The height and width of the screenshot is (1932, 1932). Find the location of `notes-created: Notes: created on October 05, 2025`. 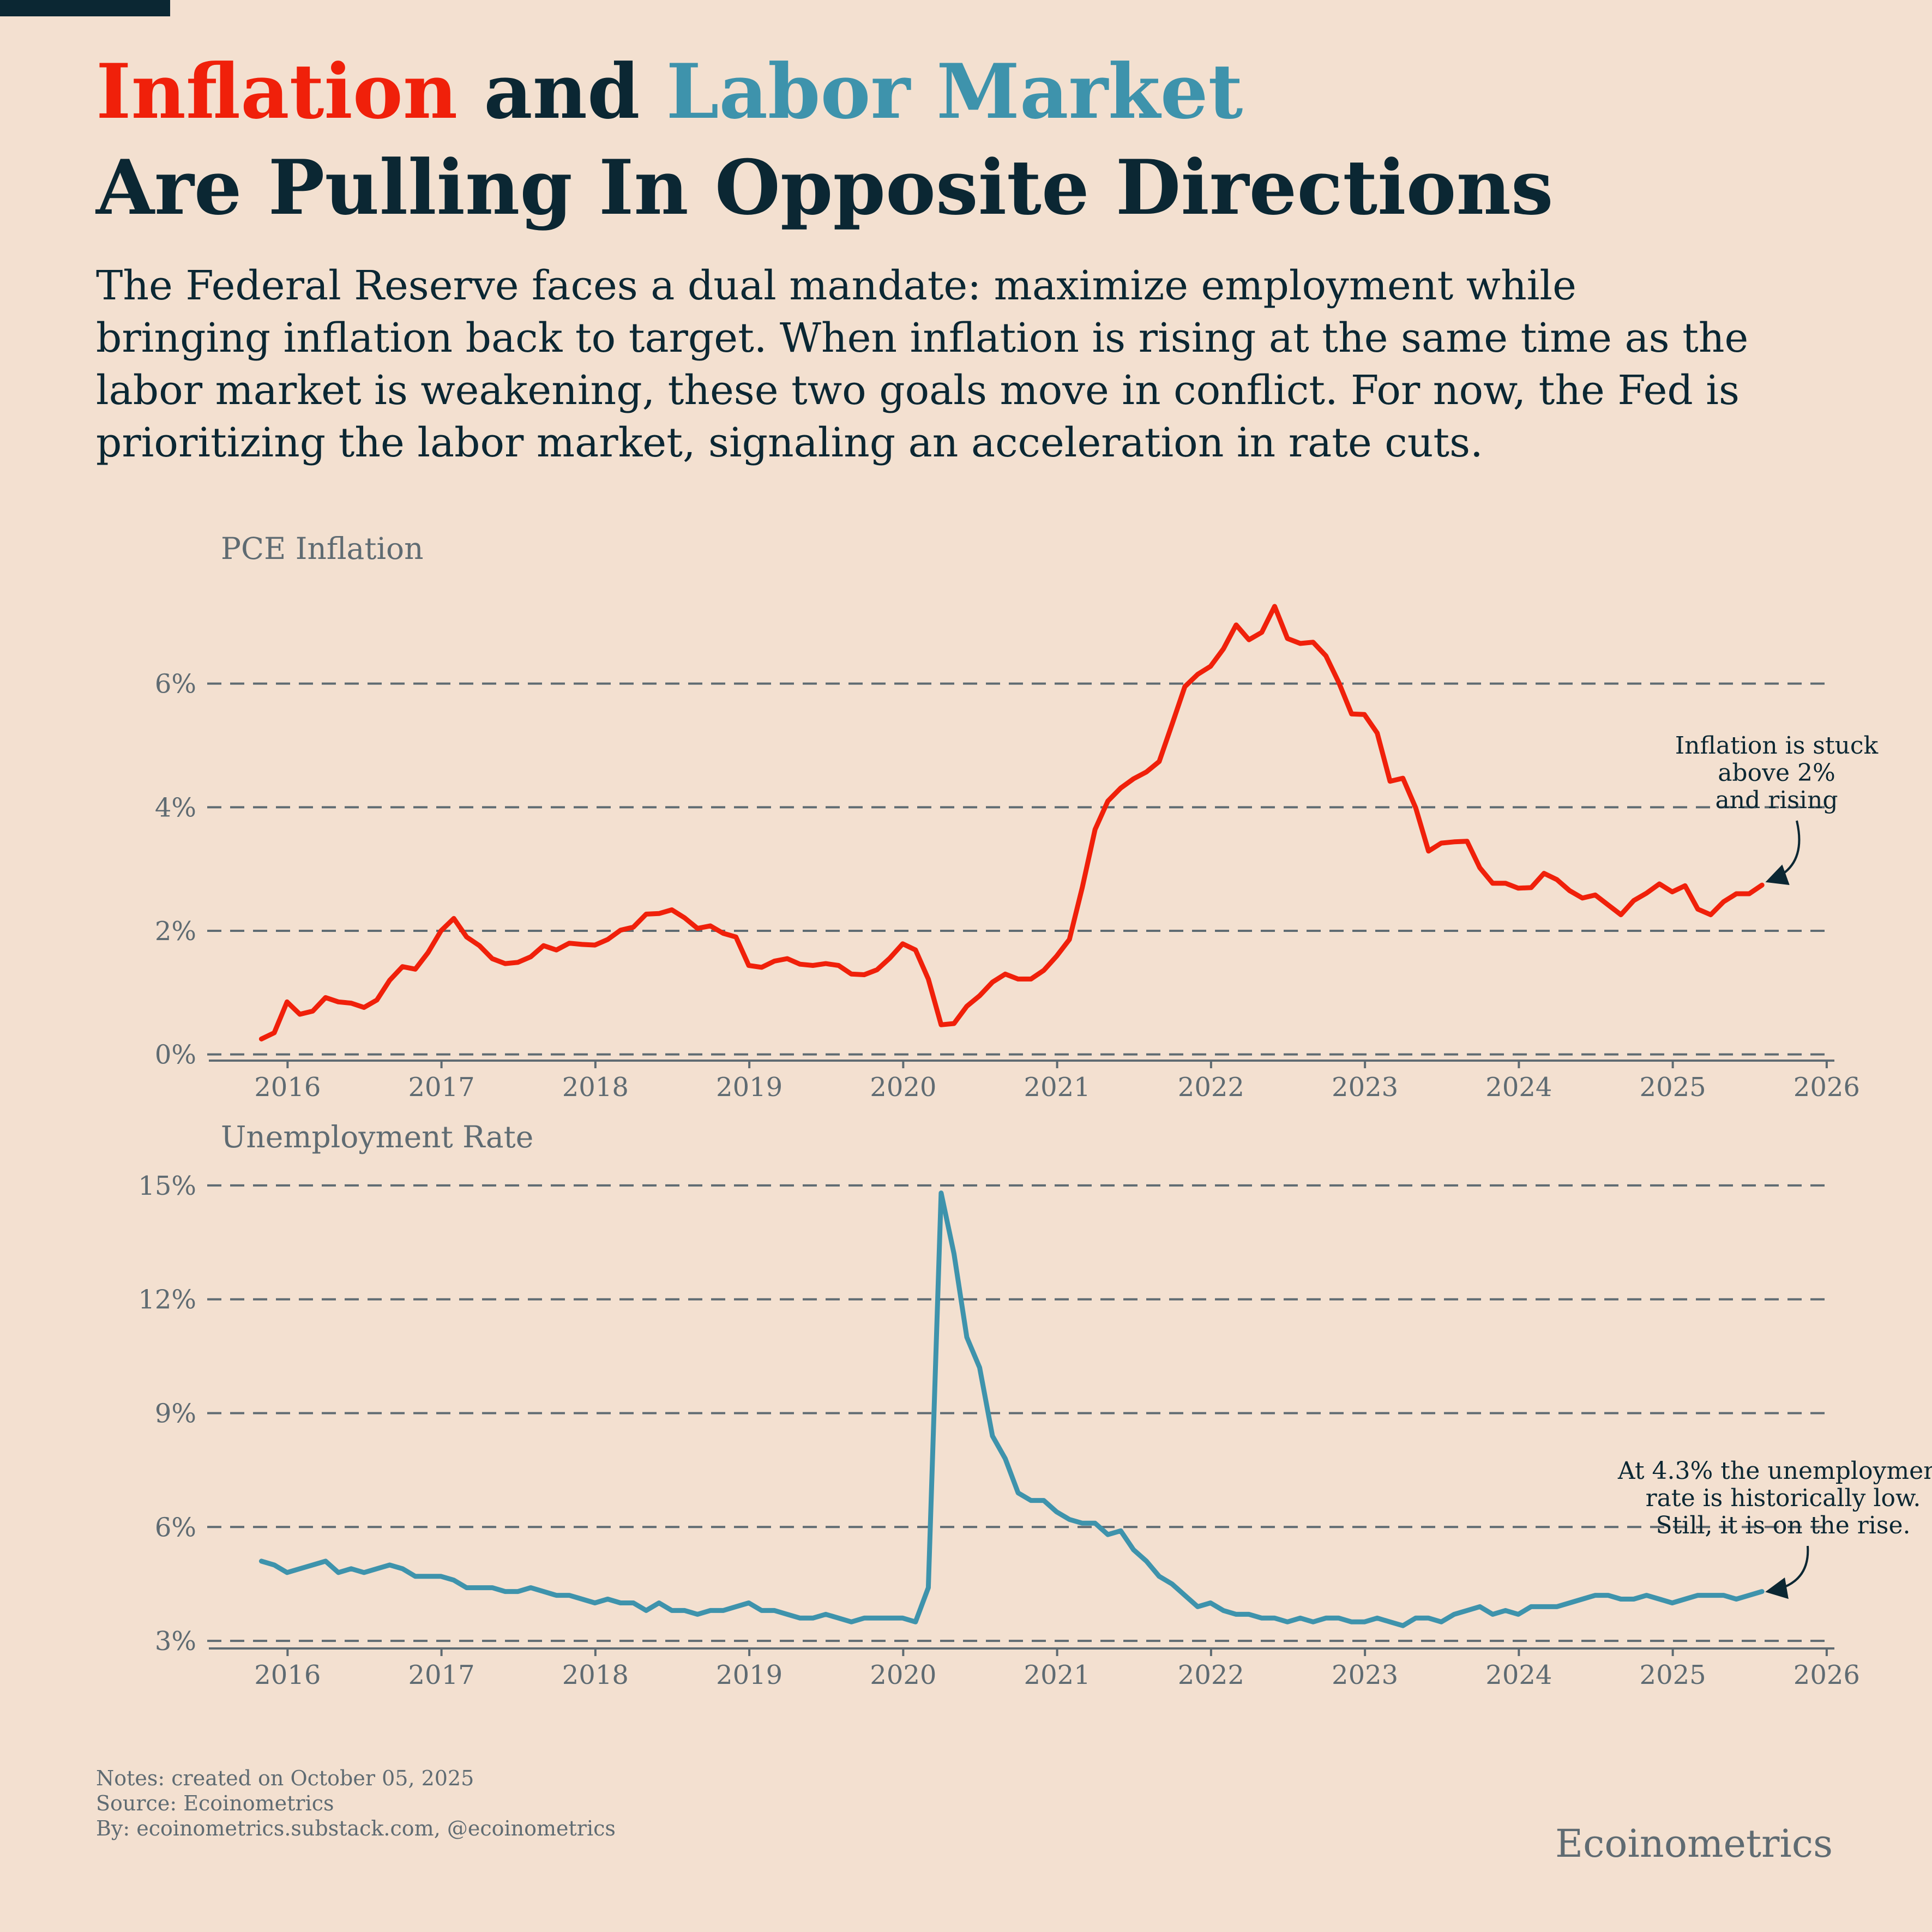

notes-created: Notes: created on October 05, 2025 is located at coordinates (285, 1778).